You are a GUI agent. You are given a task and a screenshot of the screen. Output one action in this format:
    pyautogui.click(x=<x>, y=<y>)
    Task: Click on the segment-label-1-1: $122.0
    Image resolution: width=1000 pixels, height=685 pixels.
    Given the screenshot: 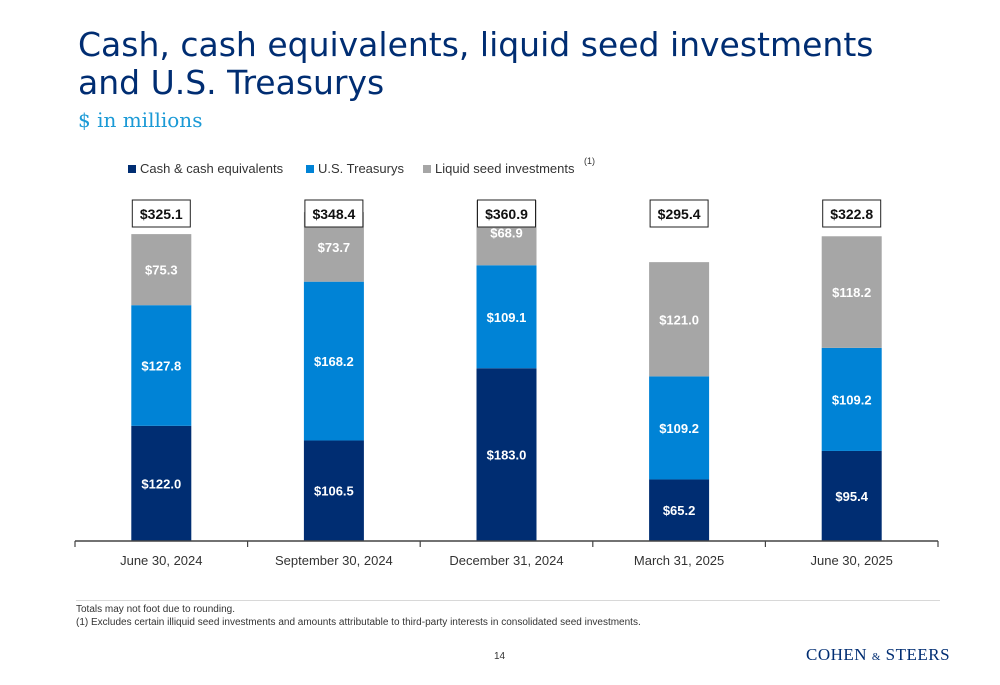 What is the action you would take?
    pyautogui.click(x=161, y=483)
    